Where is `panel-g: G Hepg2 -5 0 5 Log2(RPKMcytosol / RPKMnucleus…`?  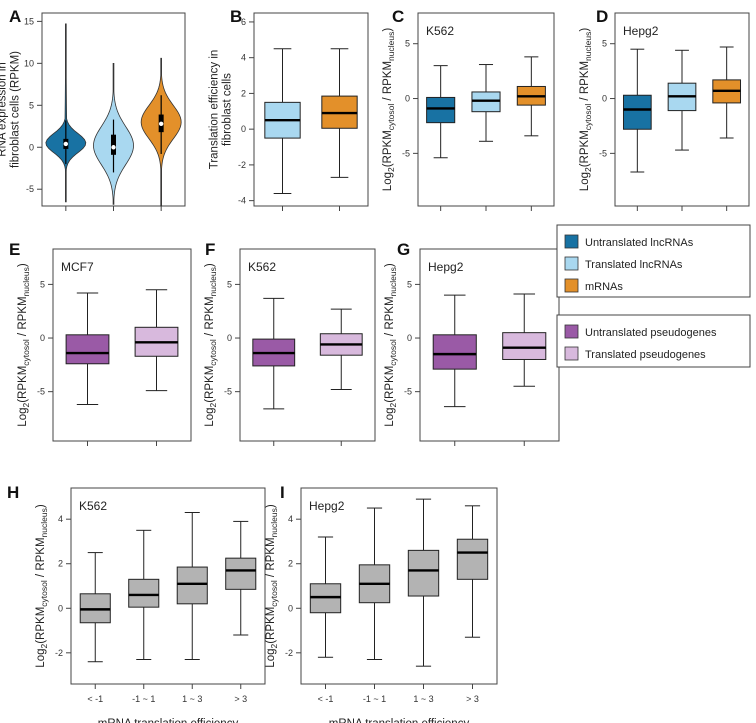
panel-g: G Hepg2 -5 0 5 Log2(RPKMcytosol / RPKMnucleus… is located at coordinates (472, 343).